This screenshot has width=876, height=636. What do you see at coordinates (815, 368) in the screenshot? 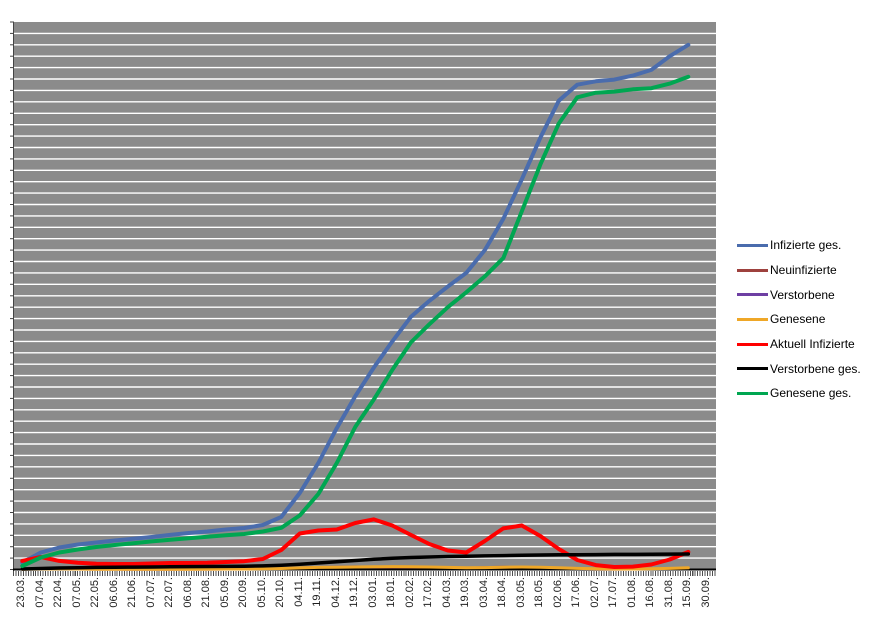
I see `legend-label: Verstorbene ges.` at bounding box center [815, 368].